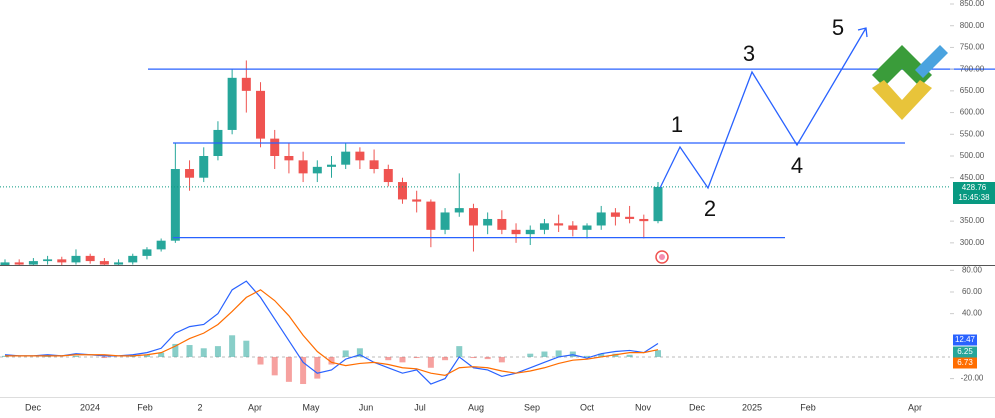  I want to click on x-tick-label: Jun, so click(366, 407).